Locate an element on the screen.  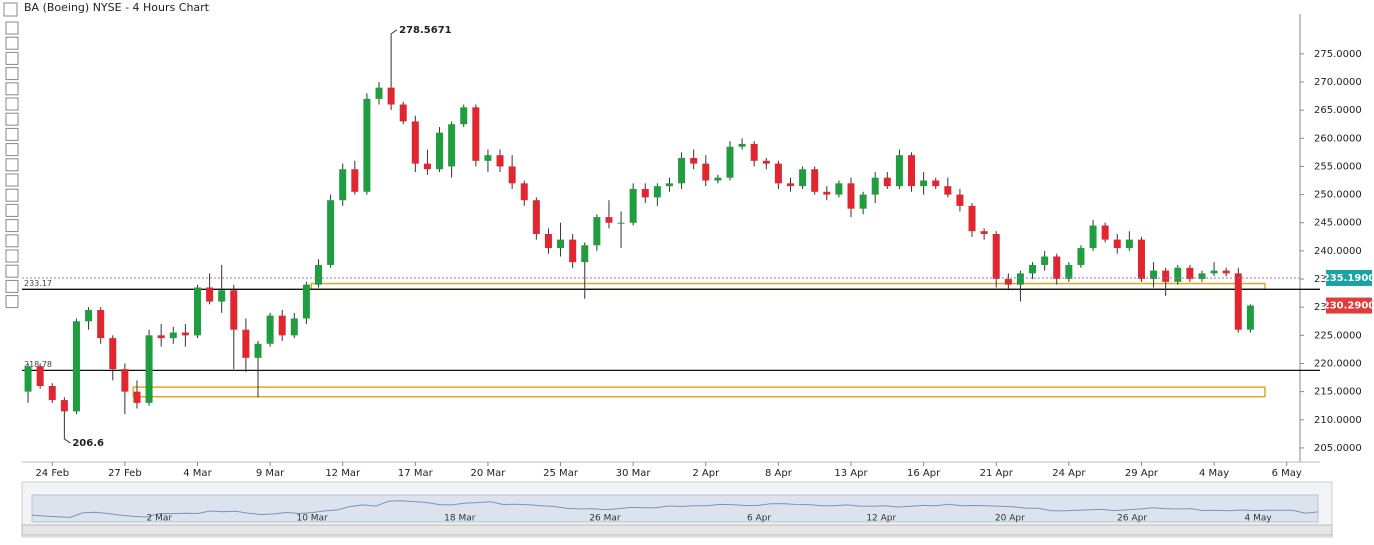
toolbar is located at coordinates (12, 165).